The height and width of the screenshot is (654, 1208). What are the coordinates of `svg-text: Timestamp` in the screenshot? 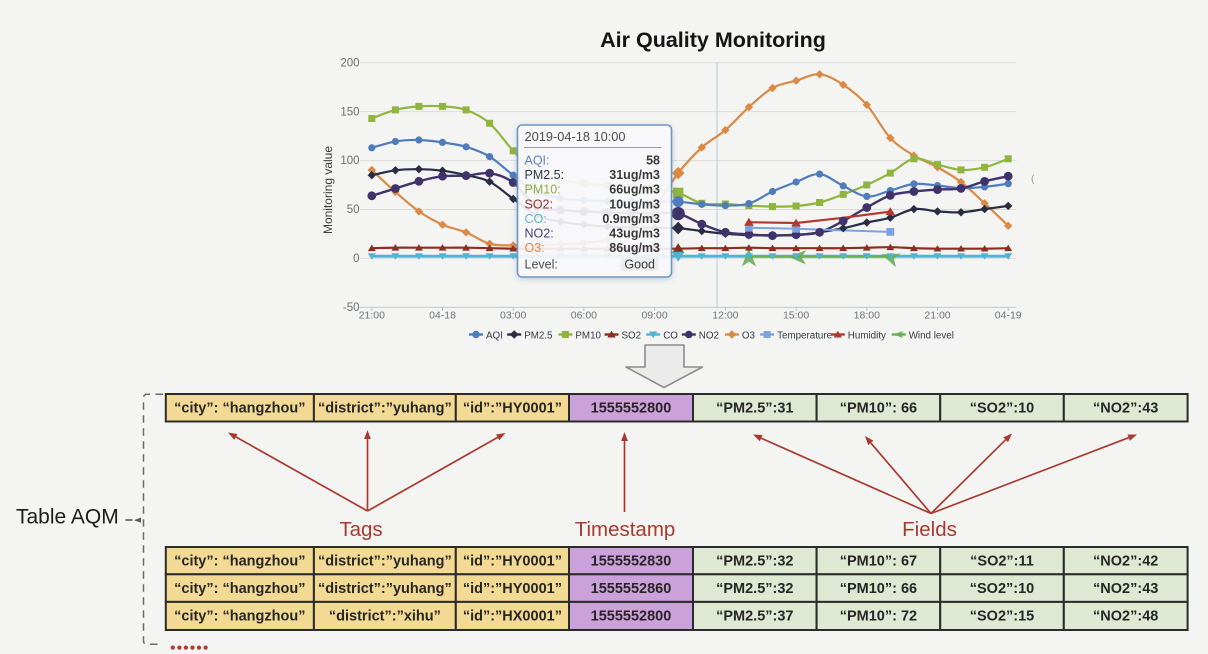 It's located at (625, 529).